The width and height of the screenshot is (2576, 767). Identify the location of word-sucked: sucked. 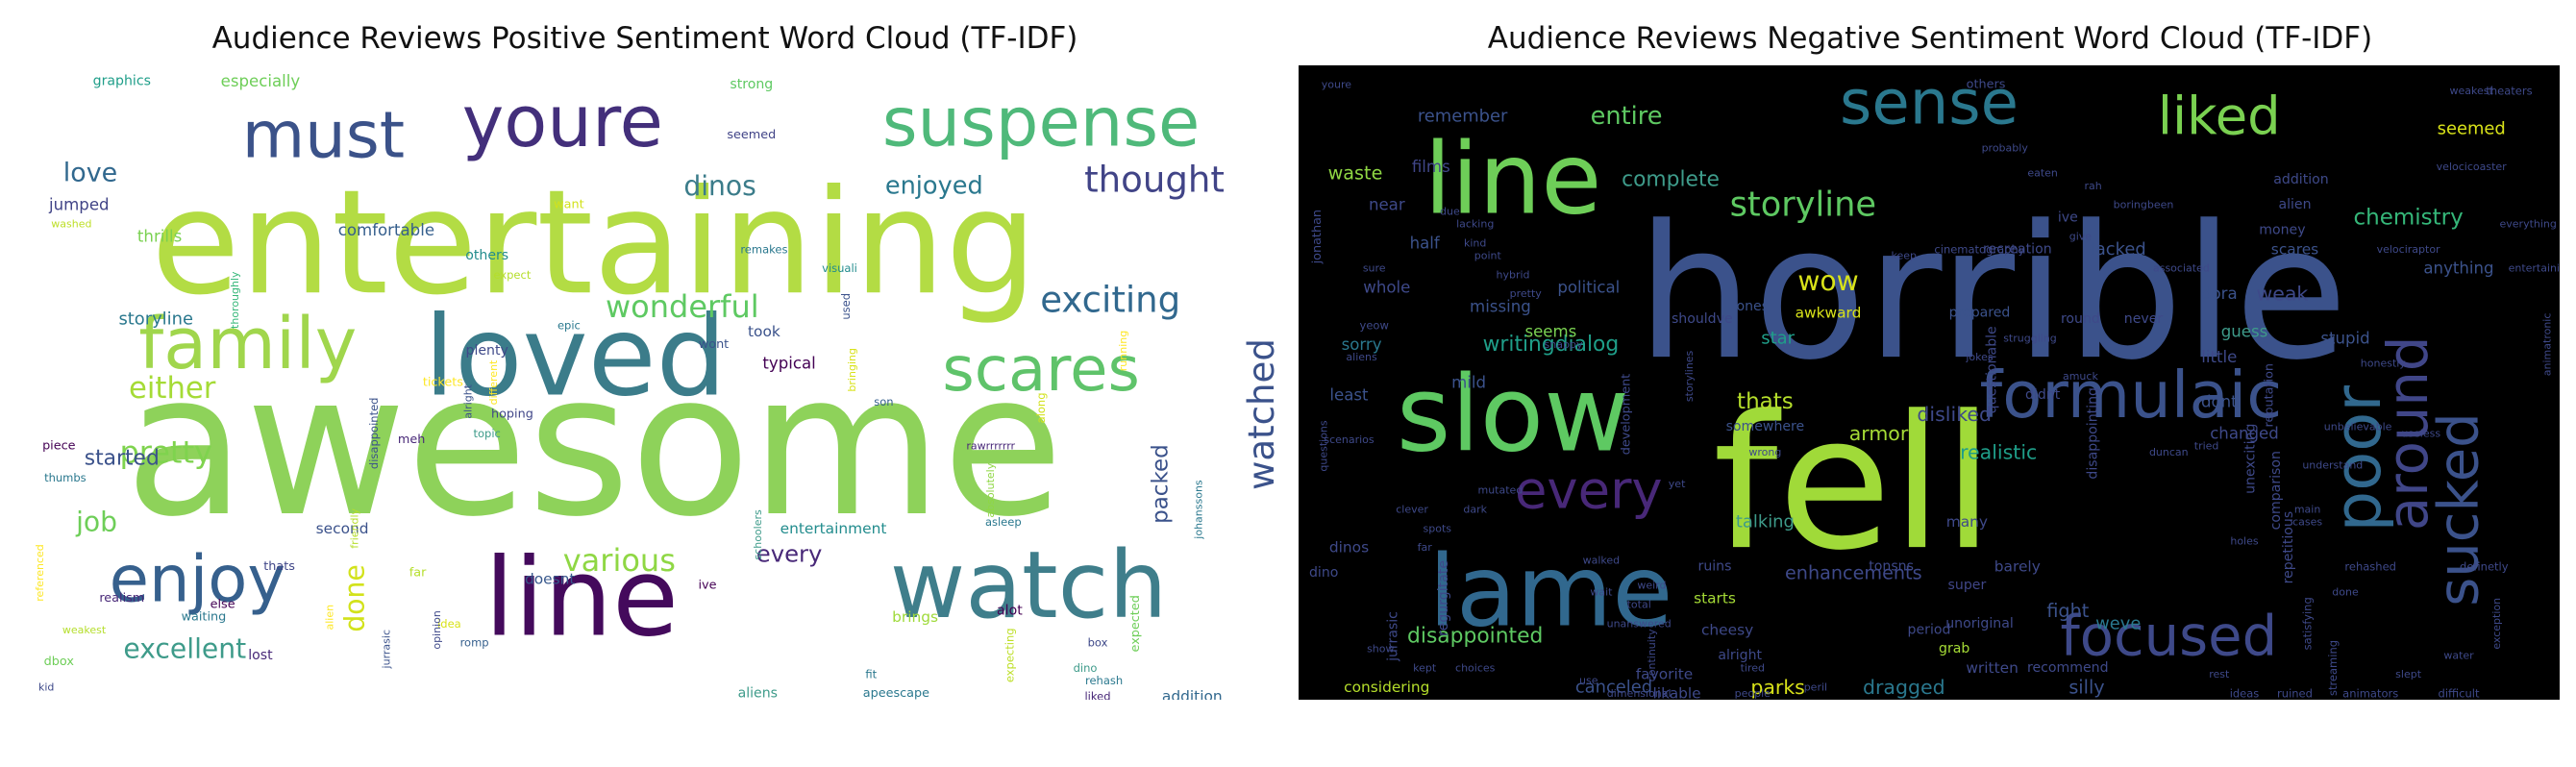
(2459, 509).